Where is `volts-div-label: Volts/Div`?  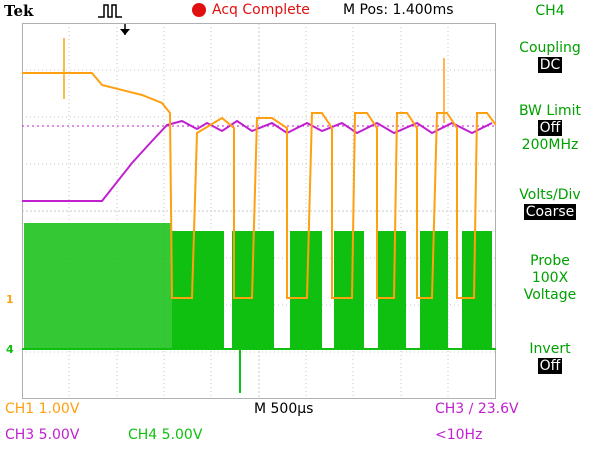
volts-div-label: Volts/Div is located at coordinates (550, 195).